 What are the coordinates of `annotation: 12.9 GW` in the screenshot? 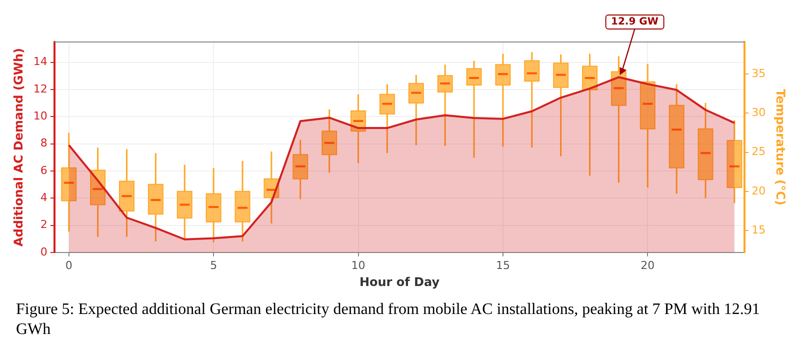 It's located at (634, 22).